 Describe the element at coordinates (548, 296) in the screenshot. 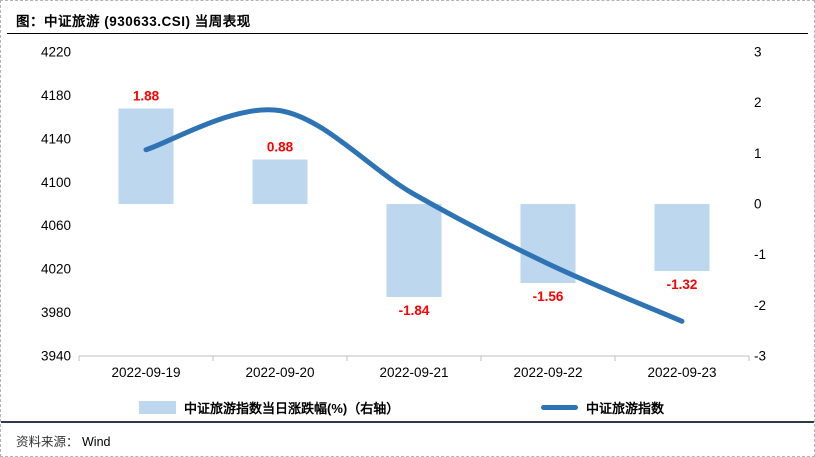

I see `bar-data-label: -1.56` at that location.